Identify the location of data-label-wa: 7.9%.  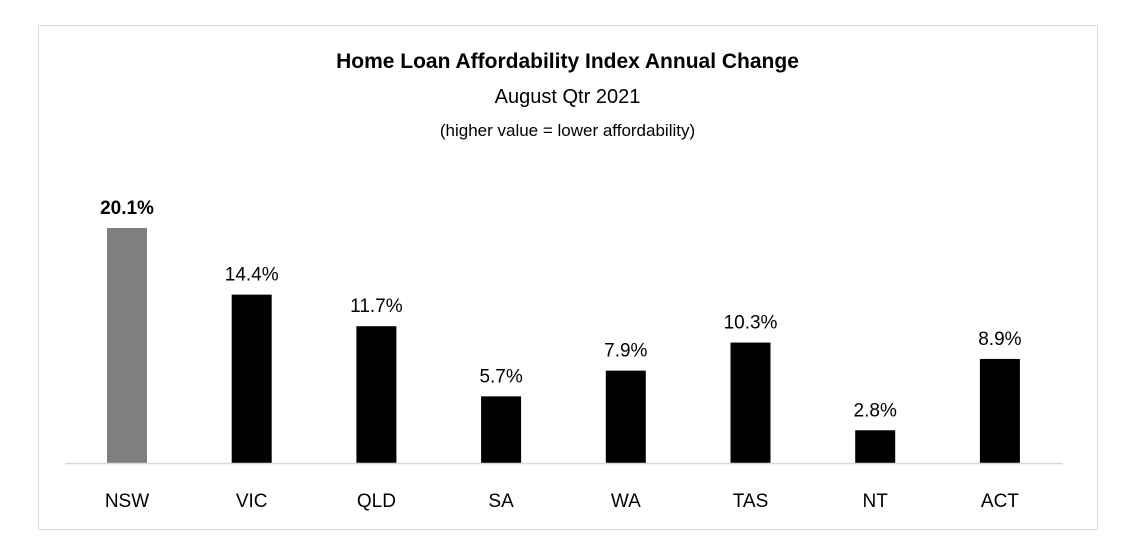
(625, 351).